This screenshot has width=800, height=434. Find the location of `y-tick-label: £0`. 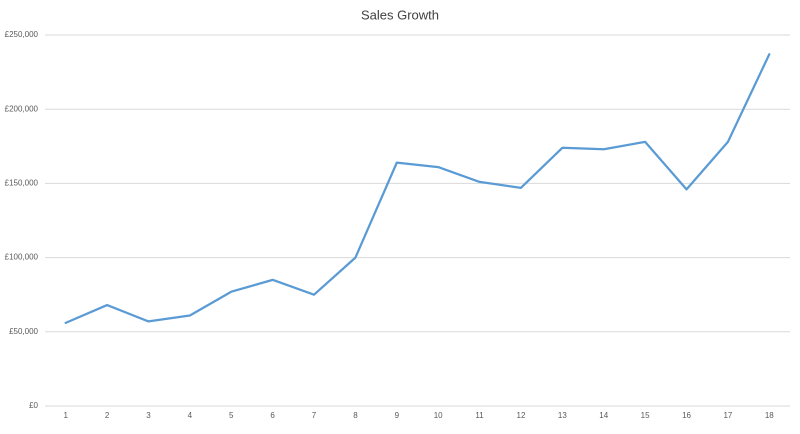

y-tick-label: £0 is located at coordinates (33, 405).